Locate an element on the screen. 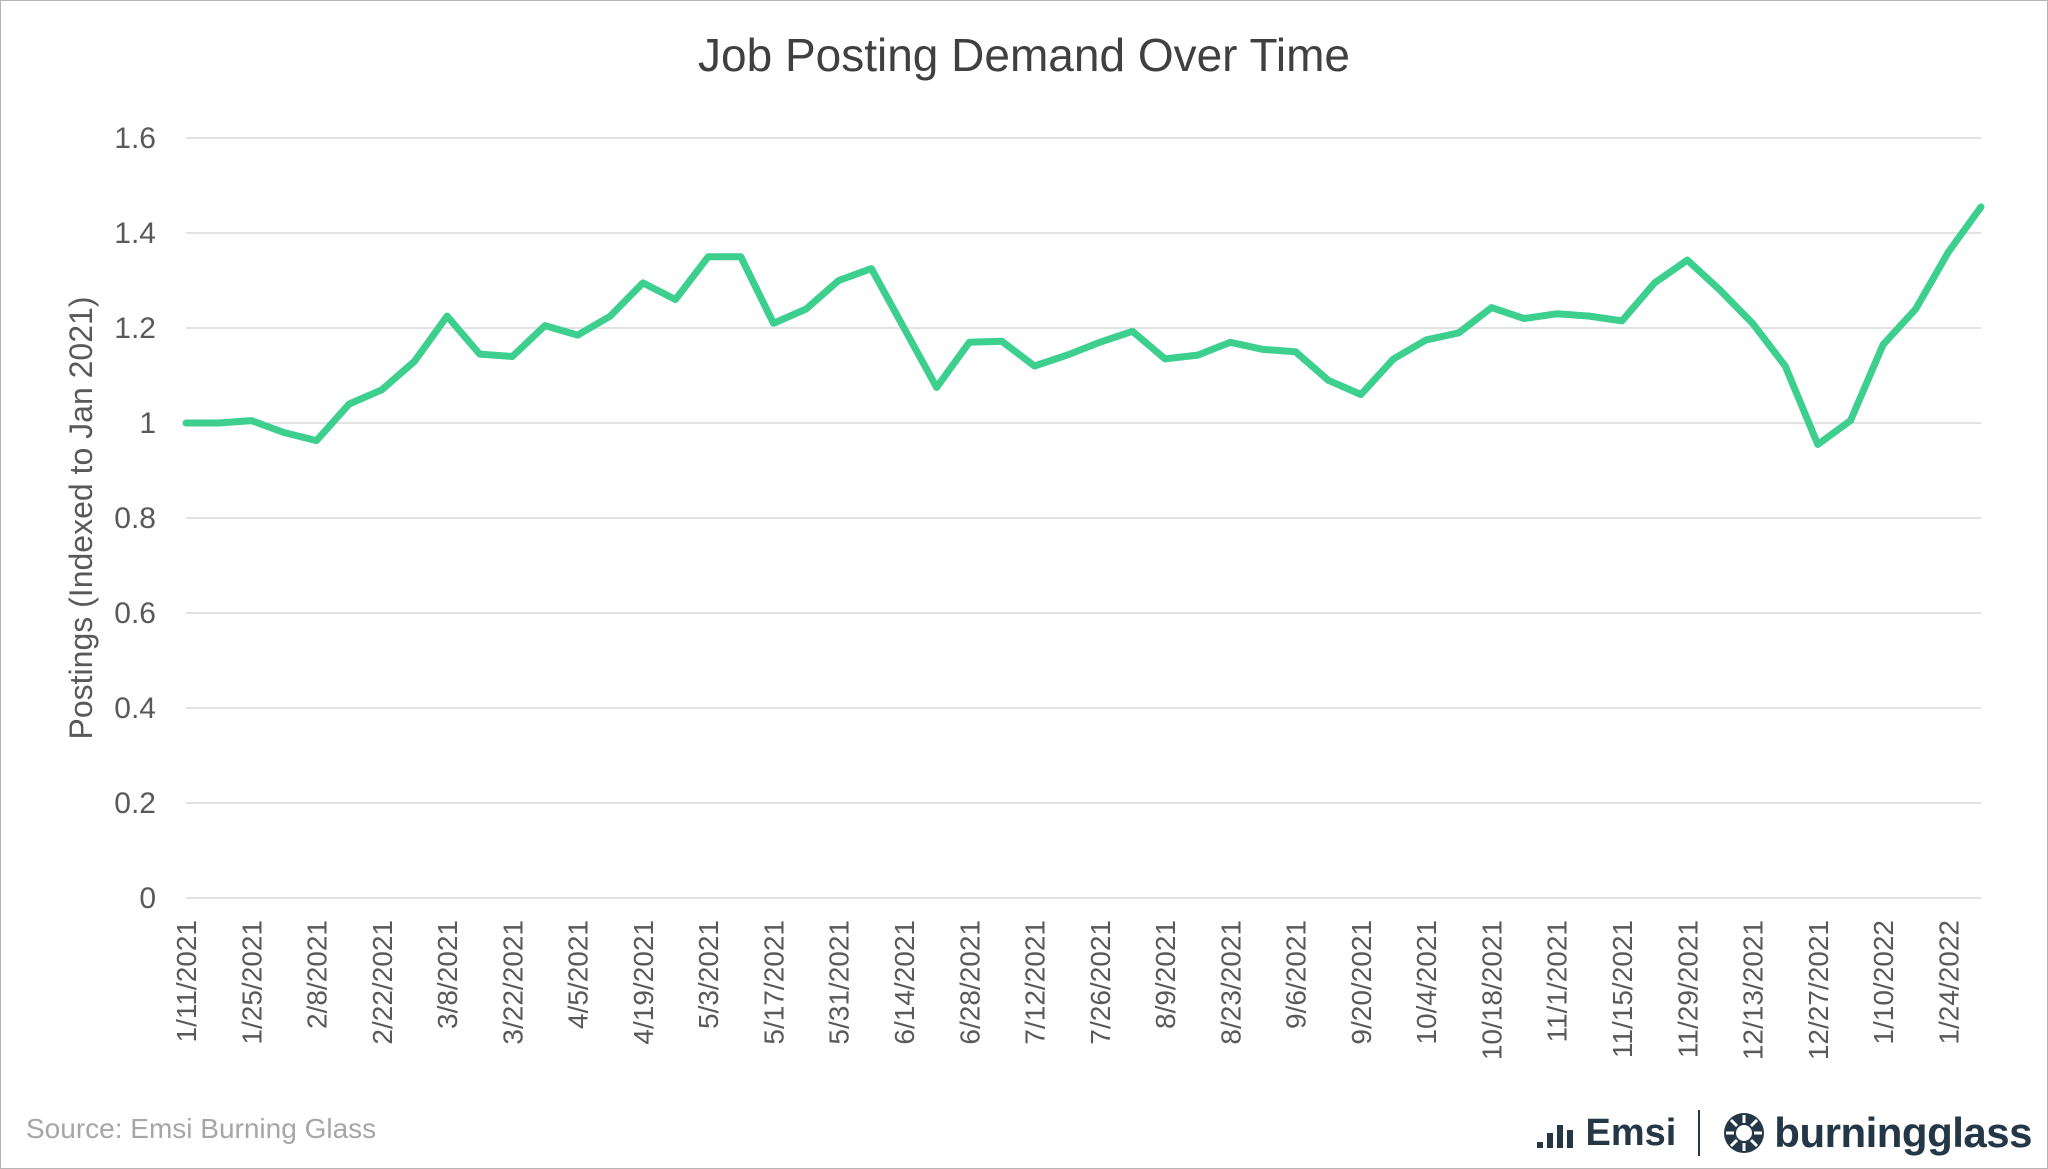 The image size is (2048, 1169). x-tick-label: 2/8/2021 is located at coordinates (317, 974).